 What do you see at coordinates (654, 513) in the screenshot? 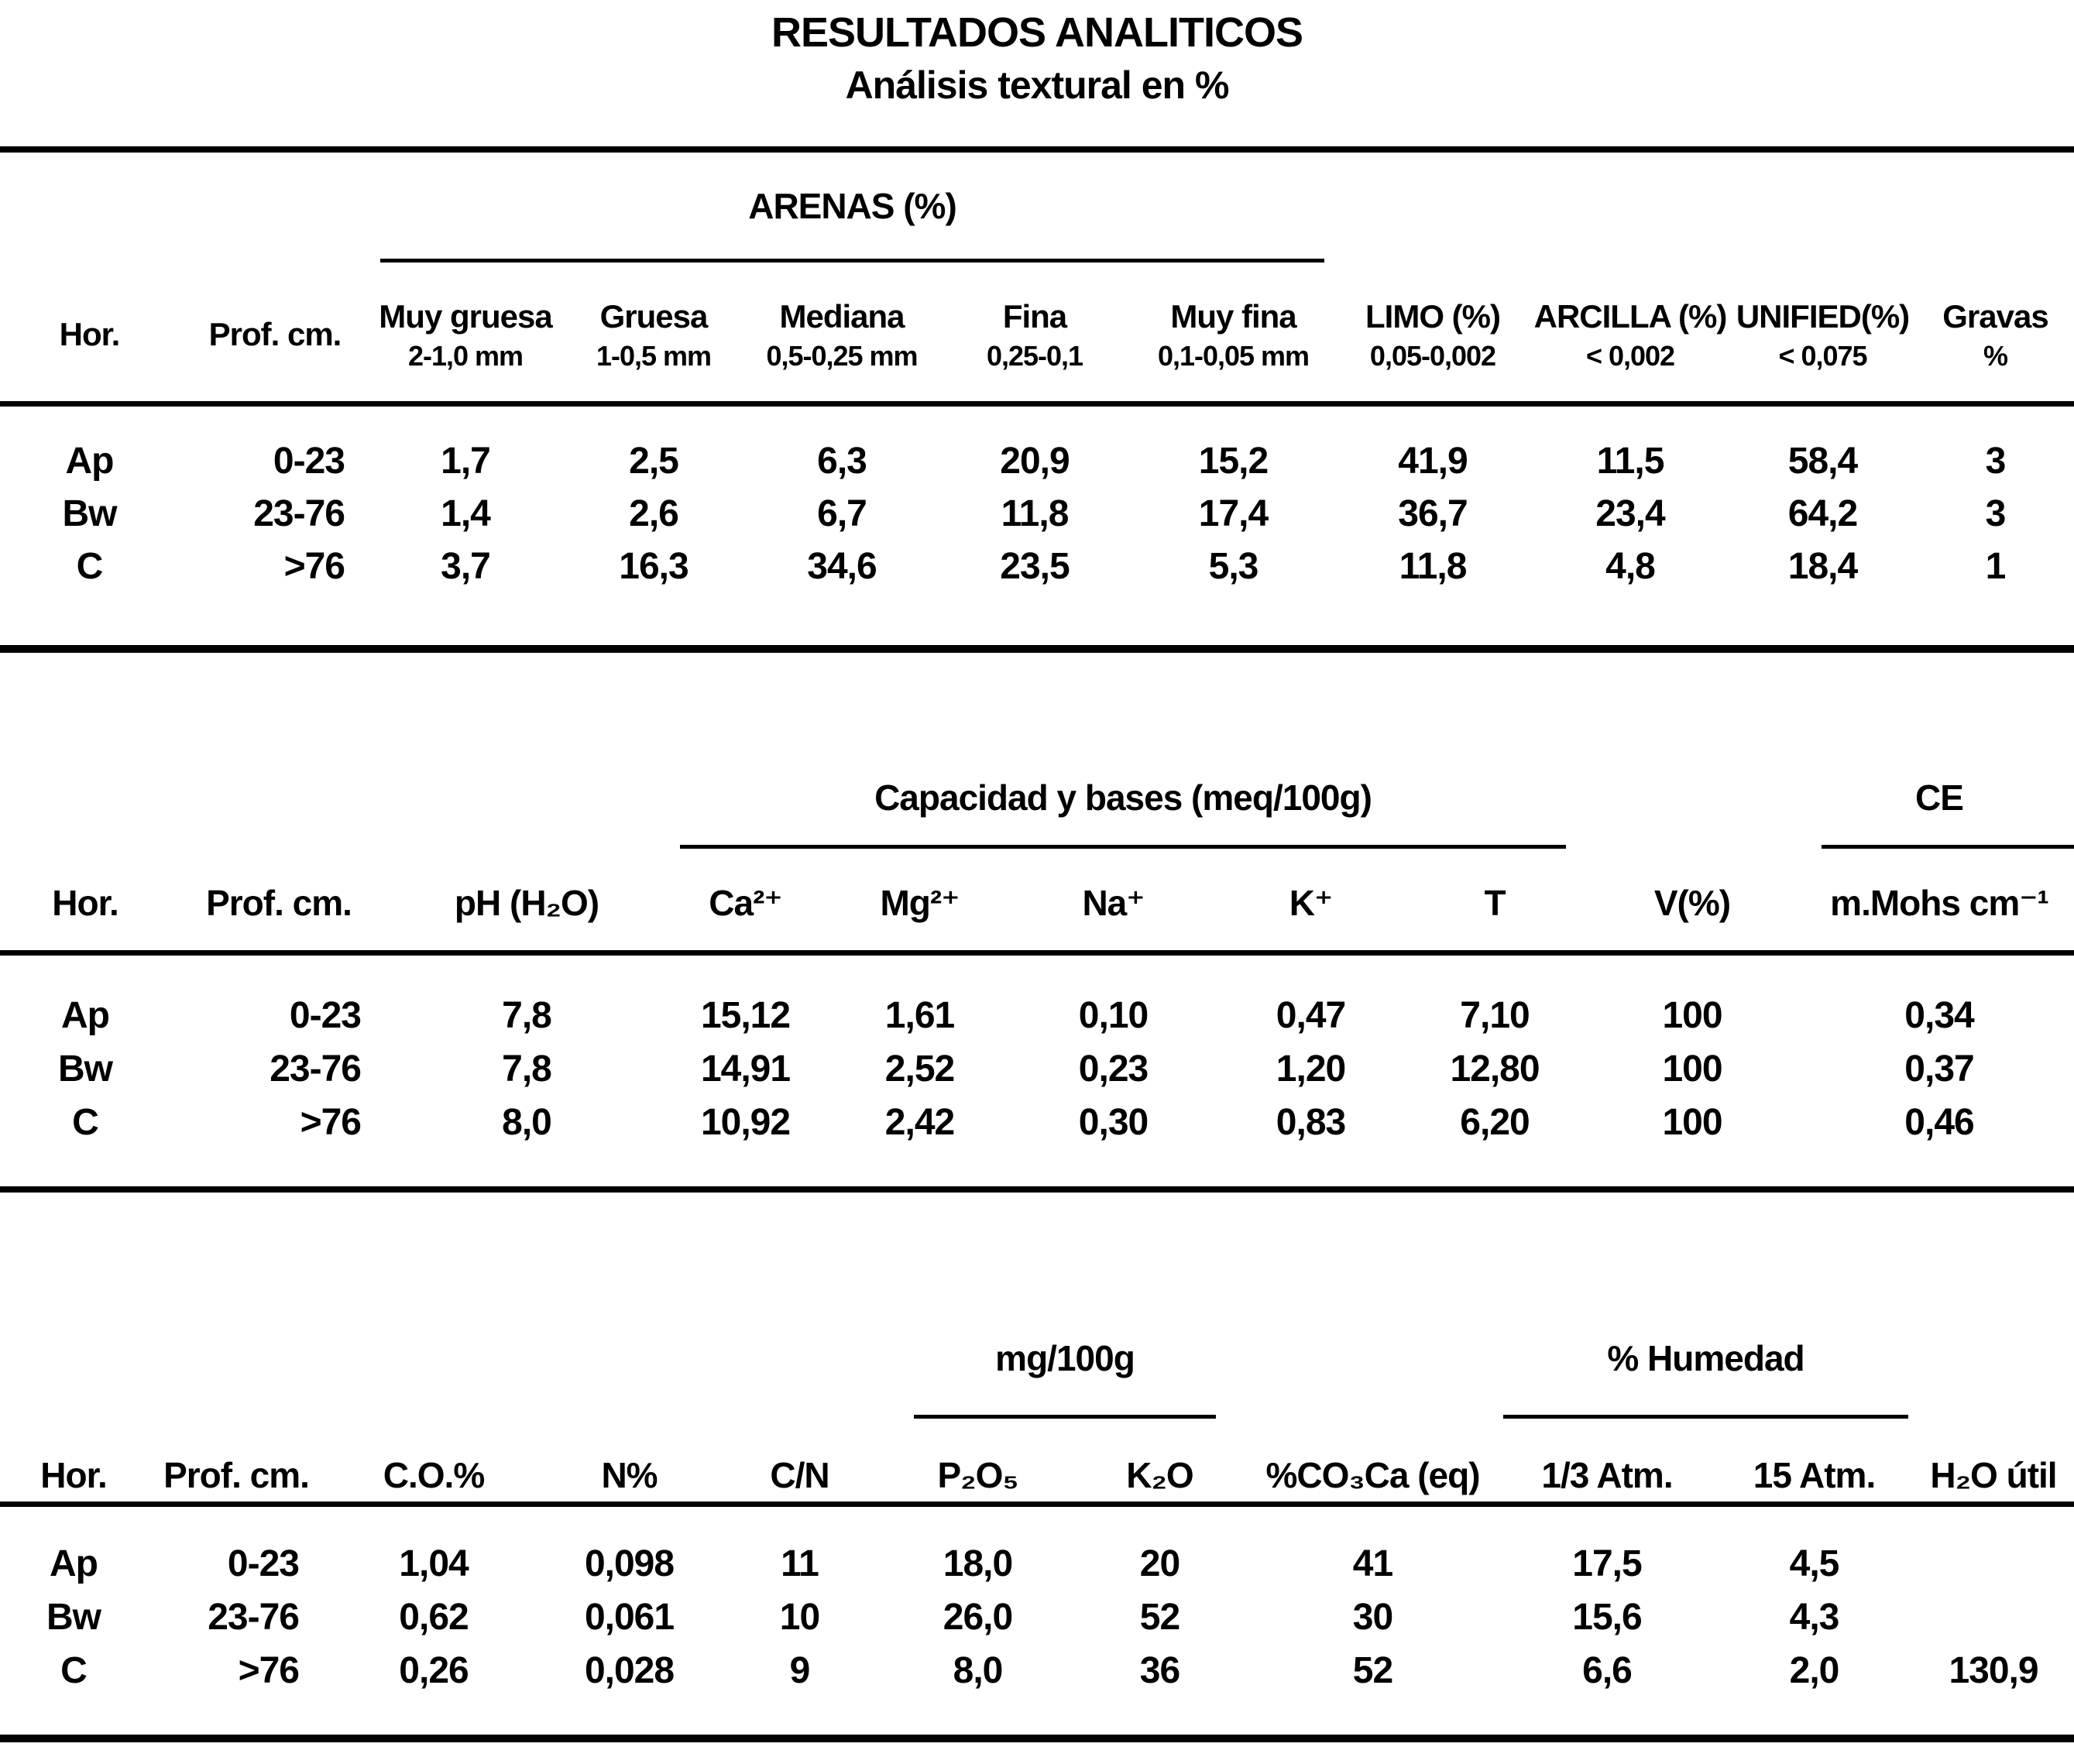
I see `table-cell: 2,6` at bounding box center [654, 513].